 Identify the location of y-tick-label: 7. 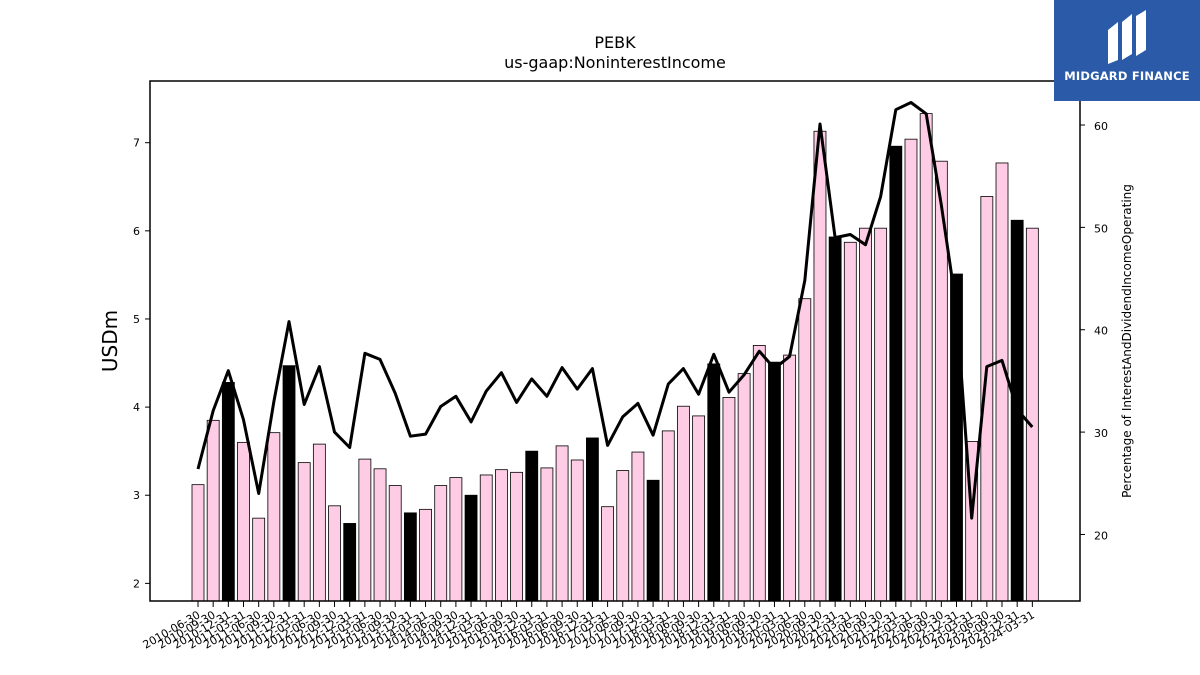
(136, 143).